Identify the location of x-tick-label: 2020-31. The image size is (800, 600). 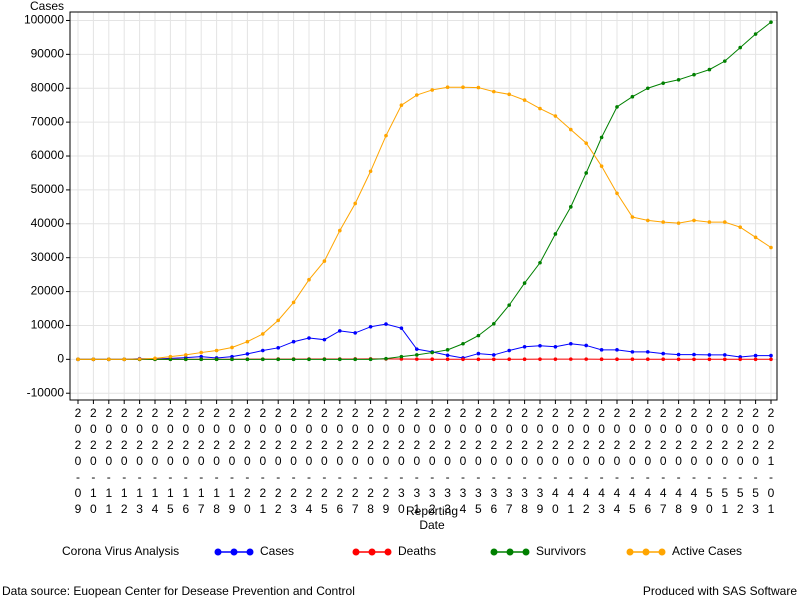
(417, 462).